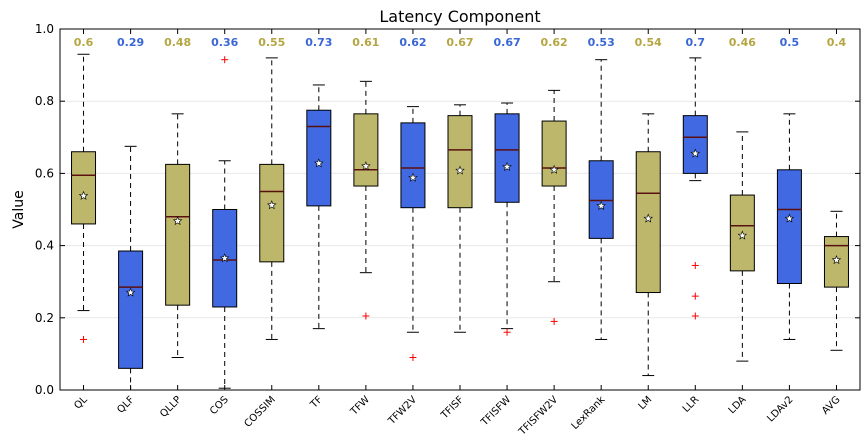 This screenshot has height=435, width=863. What do you see at coordinates (360, 406) in the screenshot?
I see `x-tick-label: TFW` at bounding box center [360, 406].